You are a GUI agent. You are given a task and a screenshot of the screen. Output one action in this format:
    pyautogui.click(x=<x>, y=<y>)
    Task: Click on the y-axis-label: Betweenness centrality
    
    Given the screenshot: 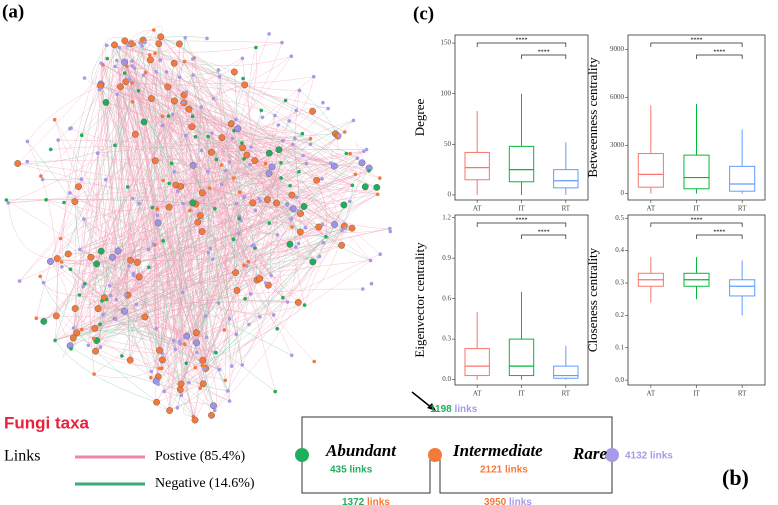 What is the action you would take?
    pyautogui.click(x=592, y=117)
    